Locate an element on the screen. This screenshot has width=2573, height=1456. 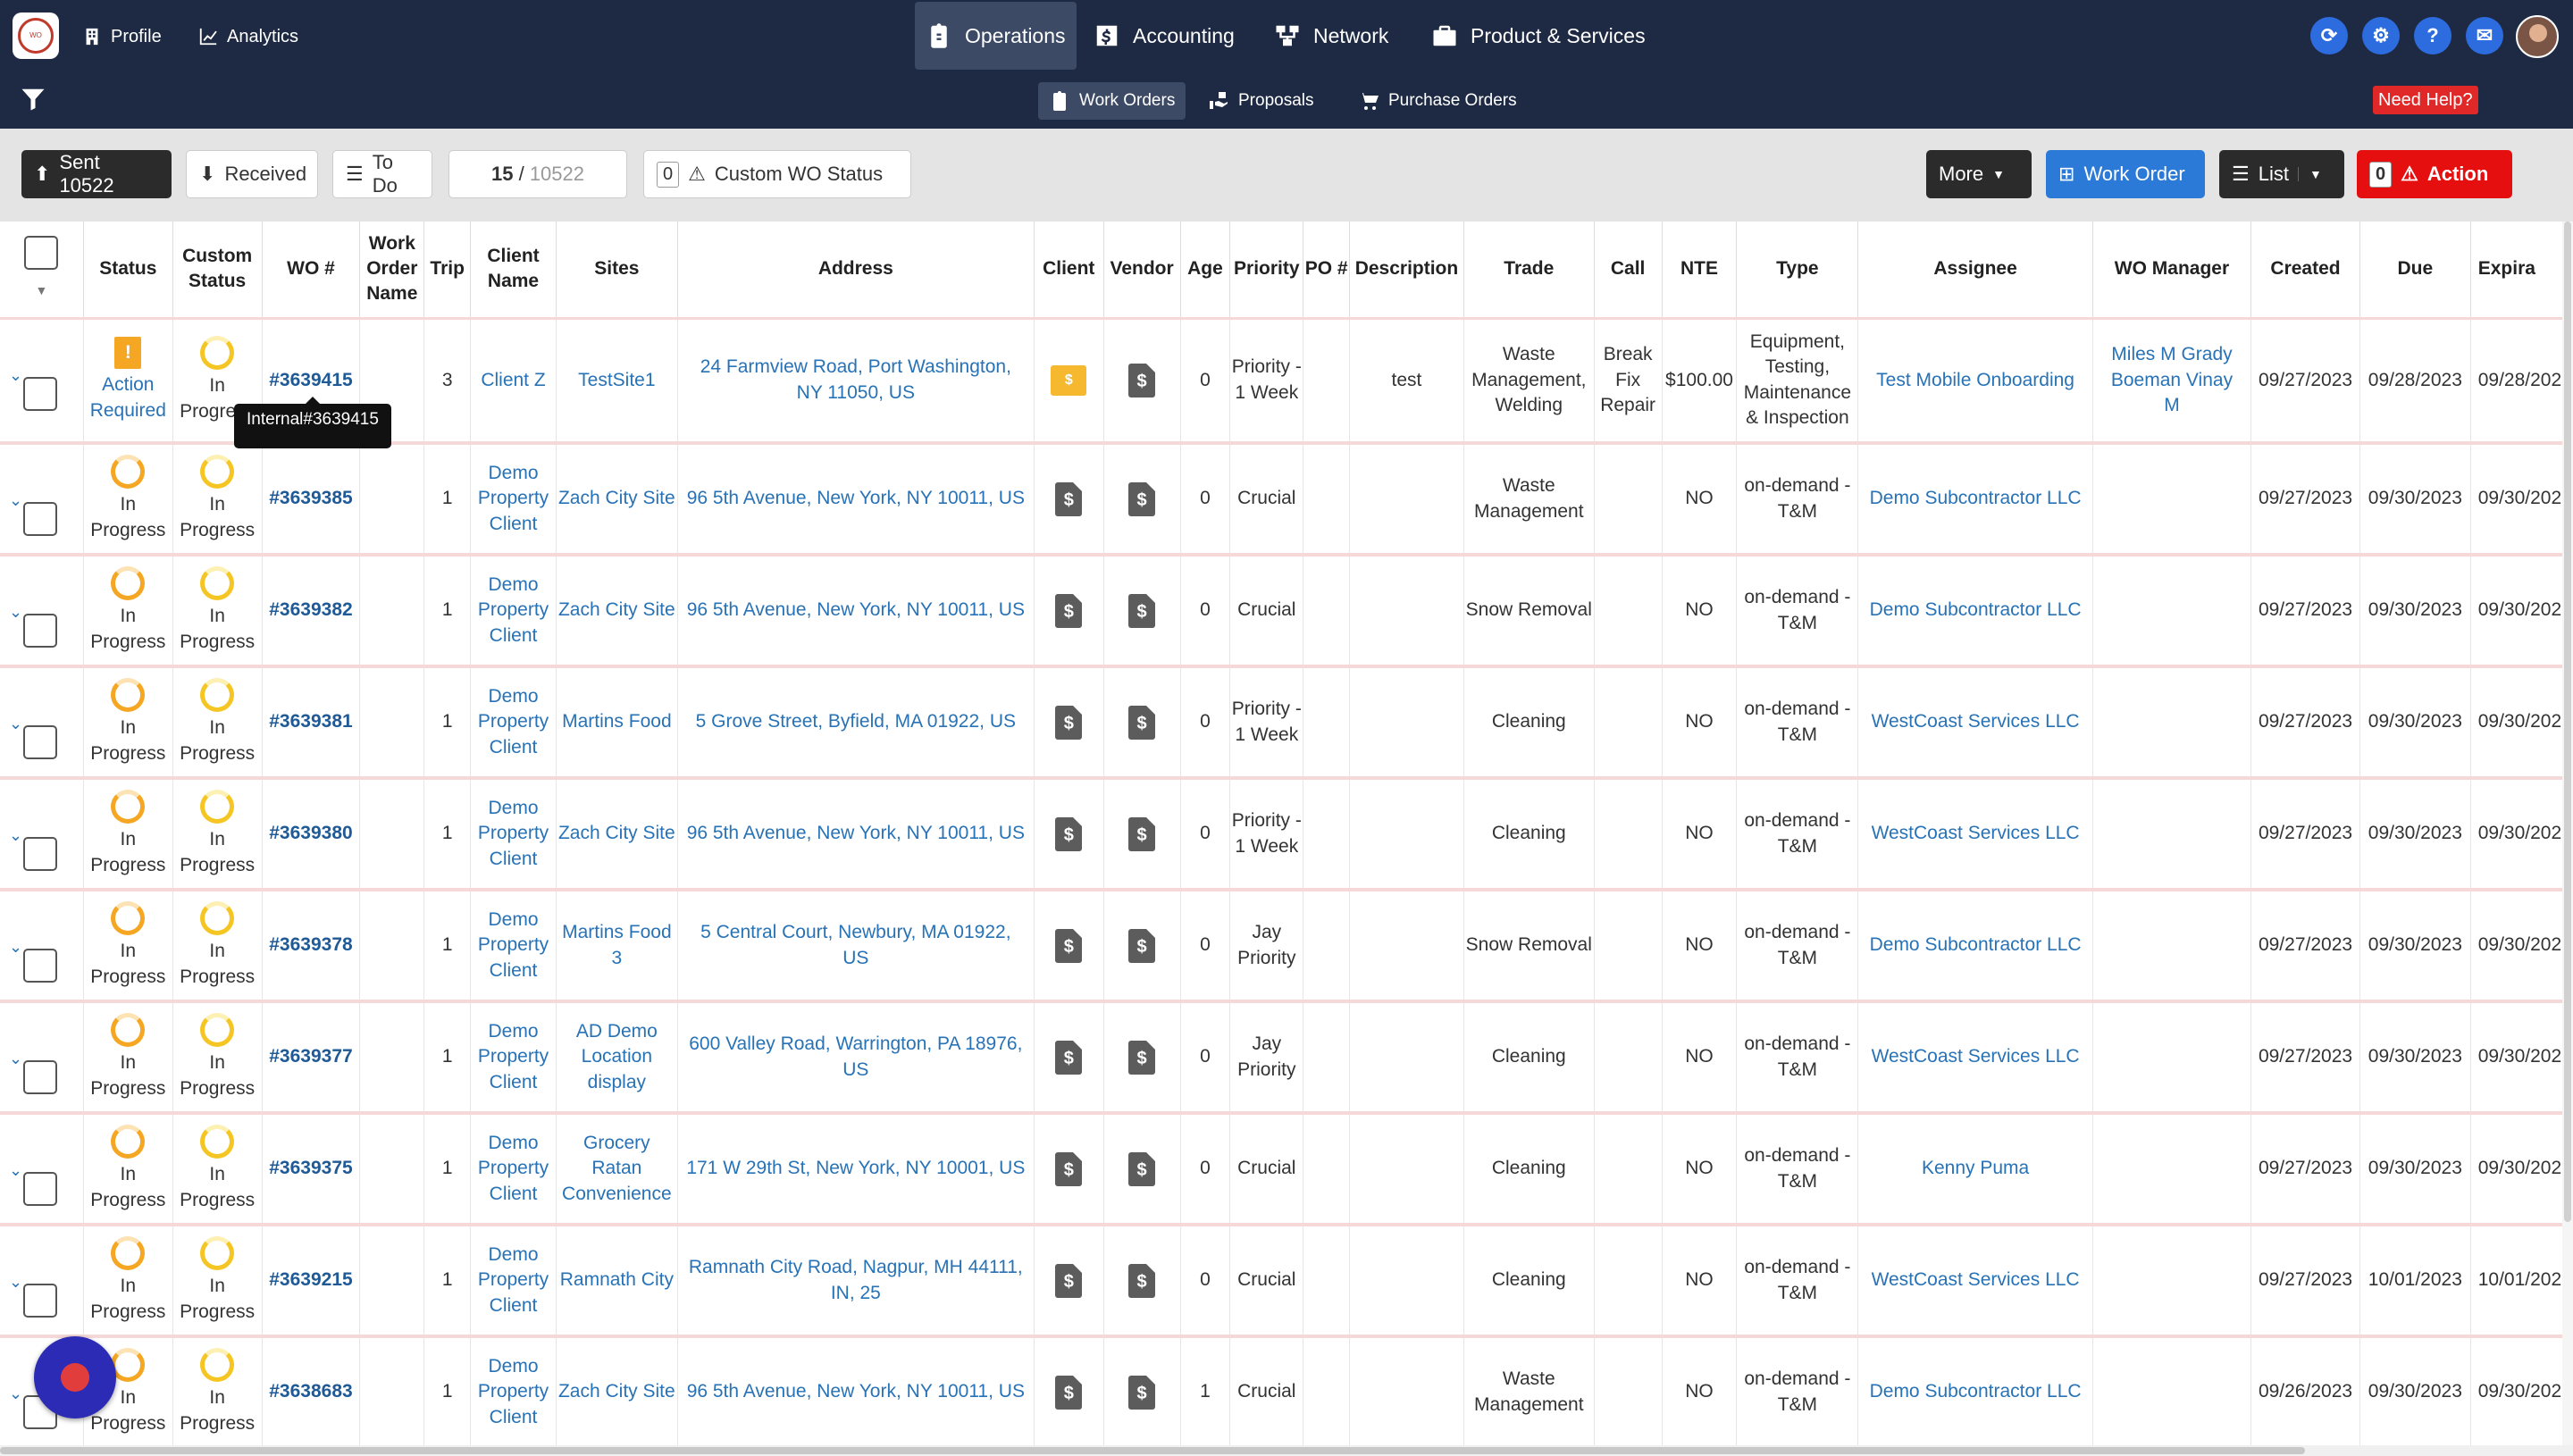
list-view-button: ☰ List ▼ is located at coordinates (2281, 174).